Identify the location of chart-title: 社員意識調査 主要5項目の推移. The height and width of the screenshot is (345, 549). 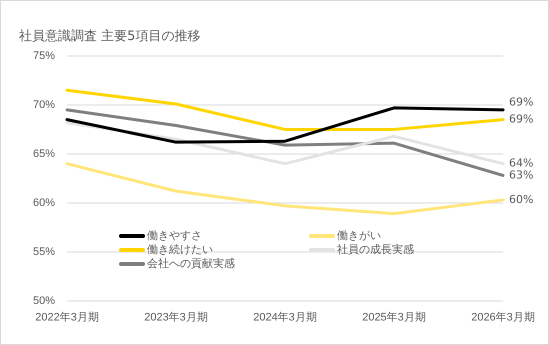
(109, 36).